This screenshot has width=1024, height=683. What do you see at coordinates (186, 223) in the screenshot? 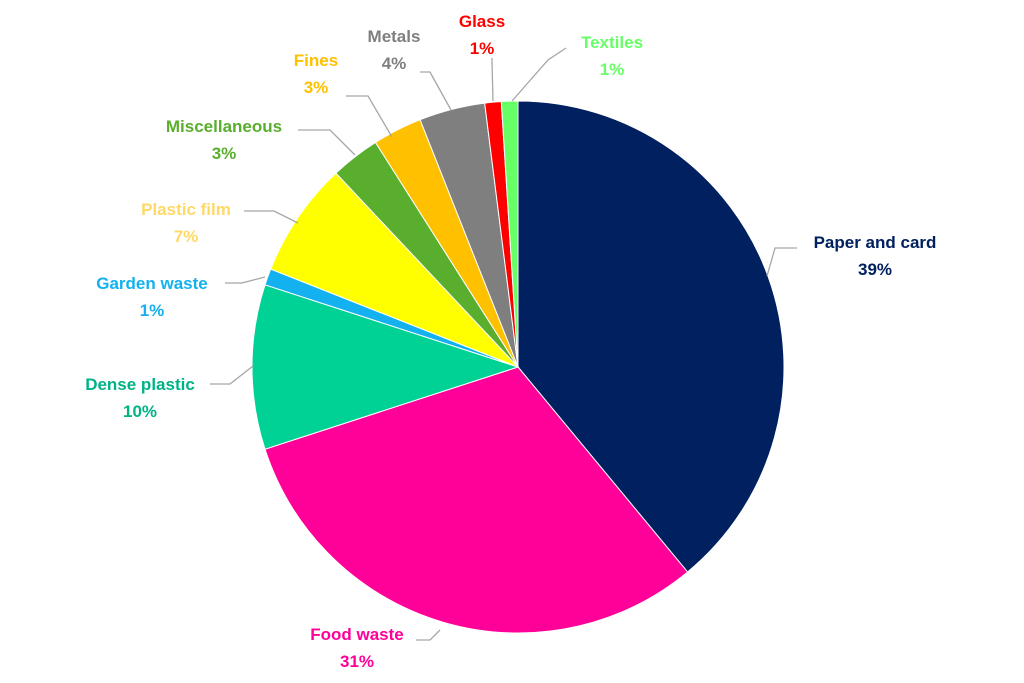
I see `slice-label-plastic-film: Plastic film 7%` at bounding box center [186, 223].